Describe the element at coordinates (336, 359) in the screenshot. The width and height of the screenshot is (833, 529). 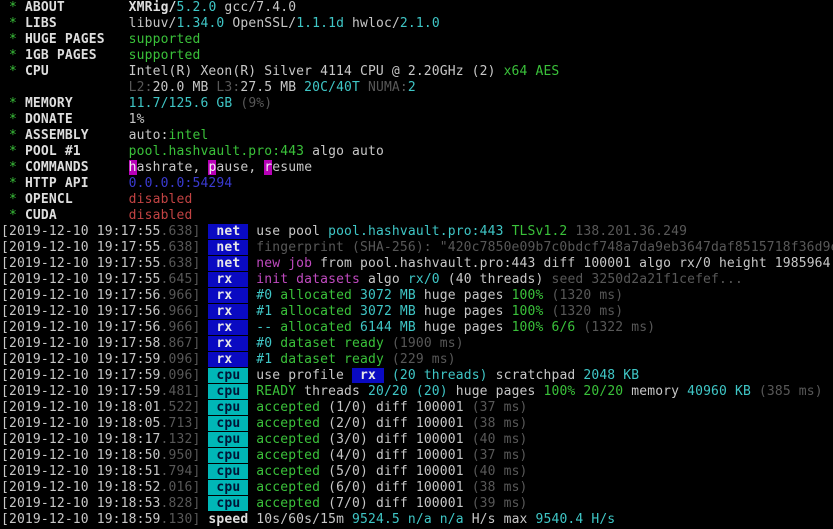
I see `log-line-rx-dataset-ready-1-segment: dataset ready` at that location.